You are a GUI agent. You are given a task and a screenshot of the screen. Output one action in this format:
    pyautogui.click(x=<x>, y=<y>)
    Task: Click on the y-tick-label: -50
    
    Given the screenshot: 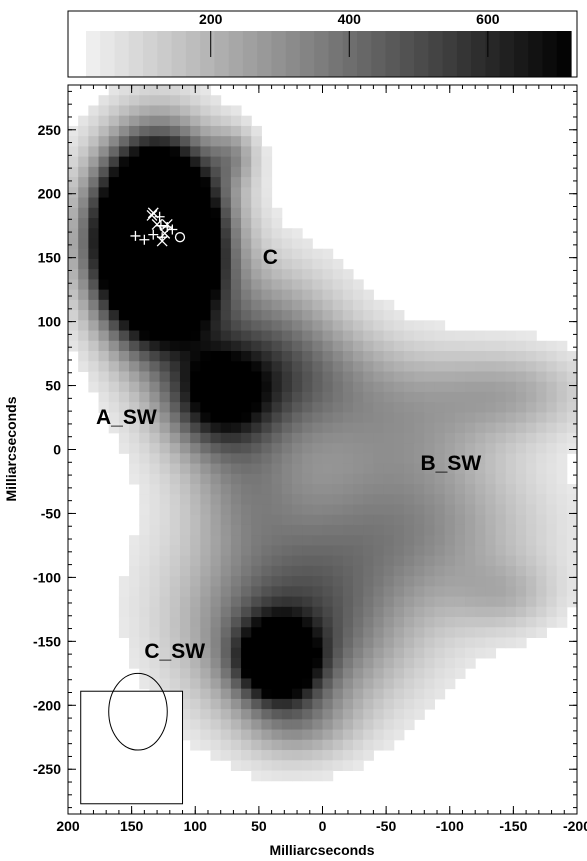 What is the action you would take?
    pyautogui.click(x=51, y=513)
    